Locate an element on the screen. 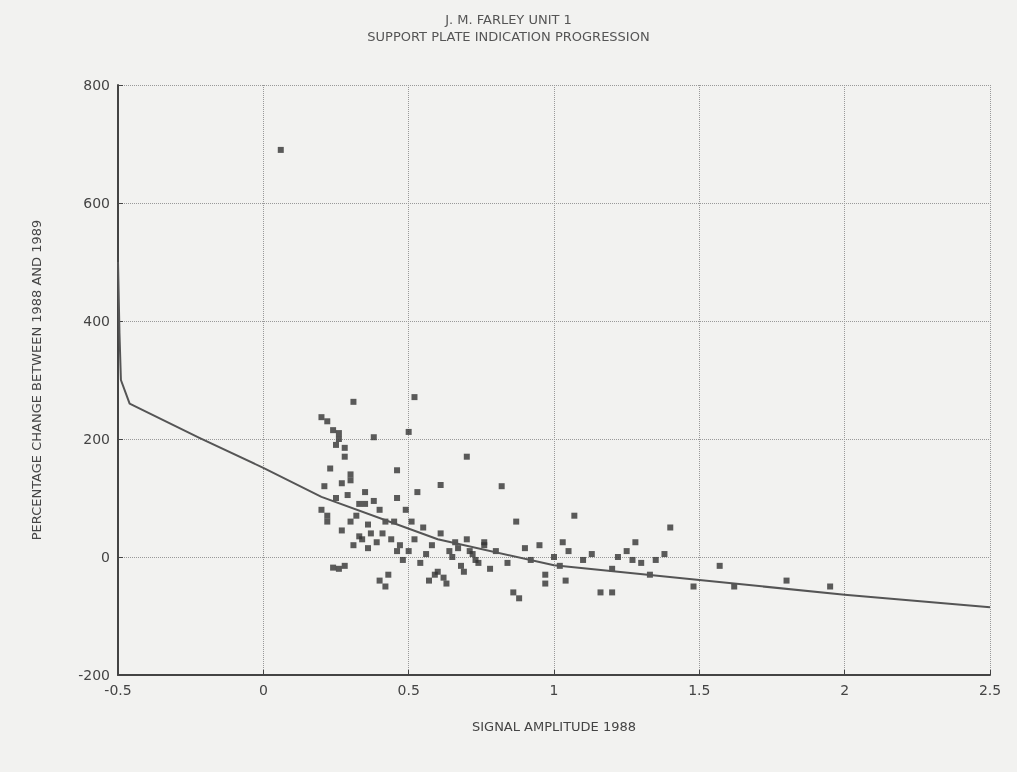 The width and height of the screenshot is (1017, 772). chart-title: J. M. FARLEY UNIT 1 is located at coordinates (508, 19).